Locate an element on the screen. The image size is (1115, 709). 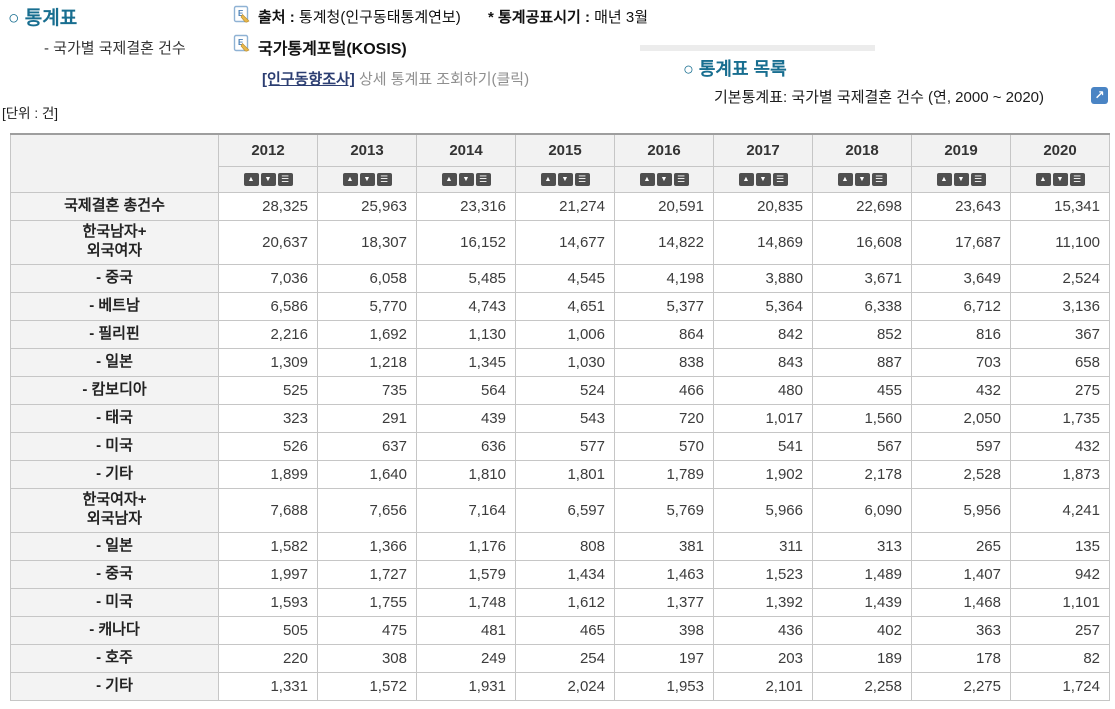
external-link-icon: ↗ is located at coordinates (1099, 95).